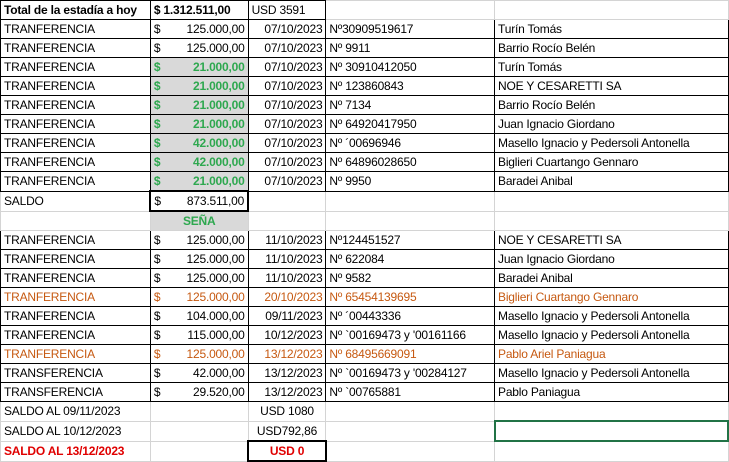 Image resolution: width=729 pixels, height=462 pixels. I want to click on selected-cell, so click(611, 431).